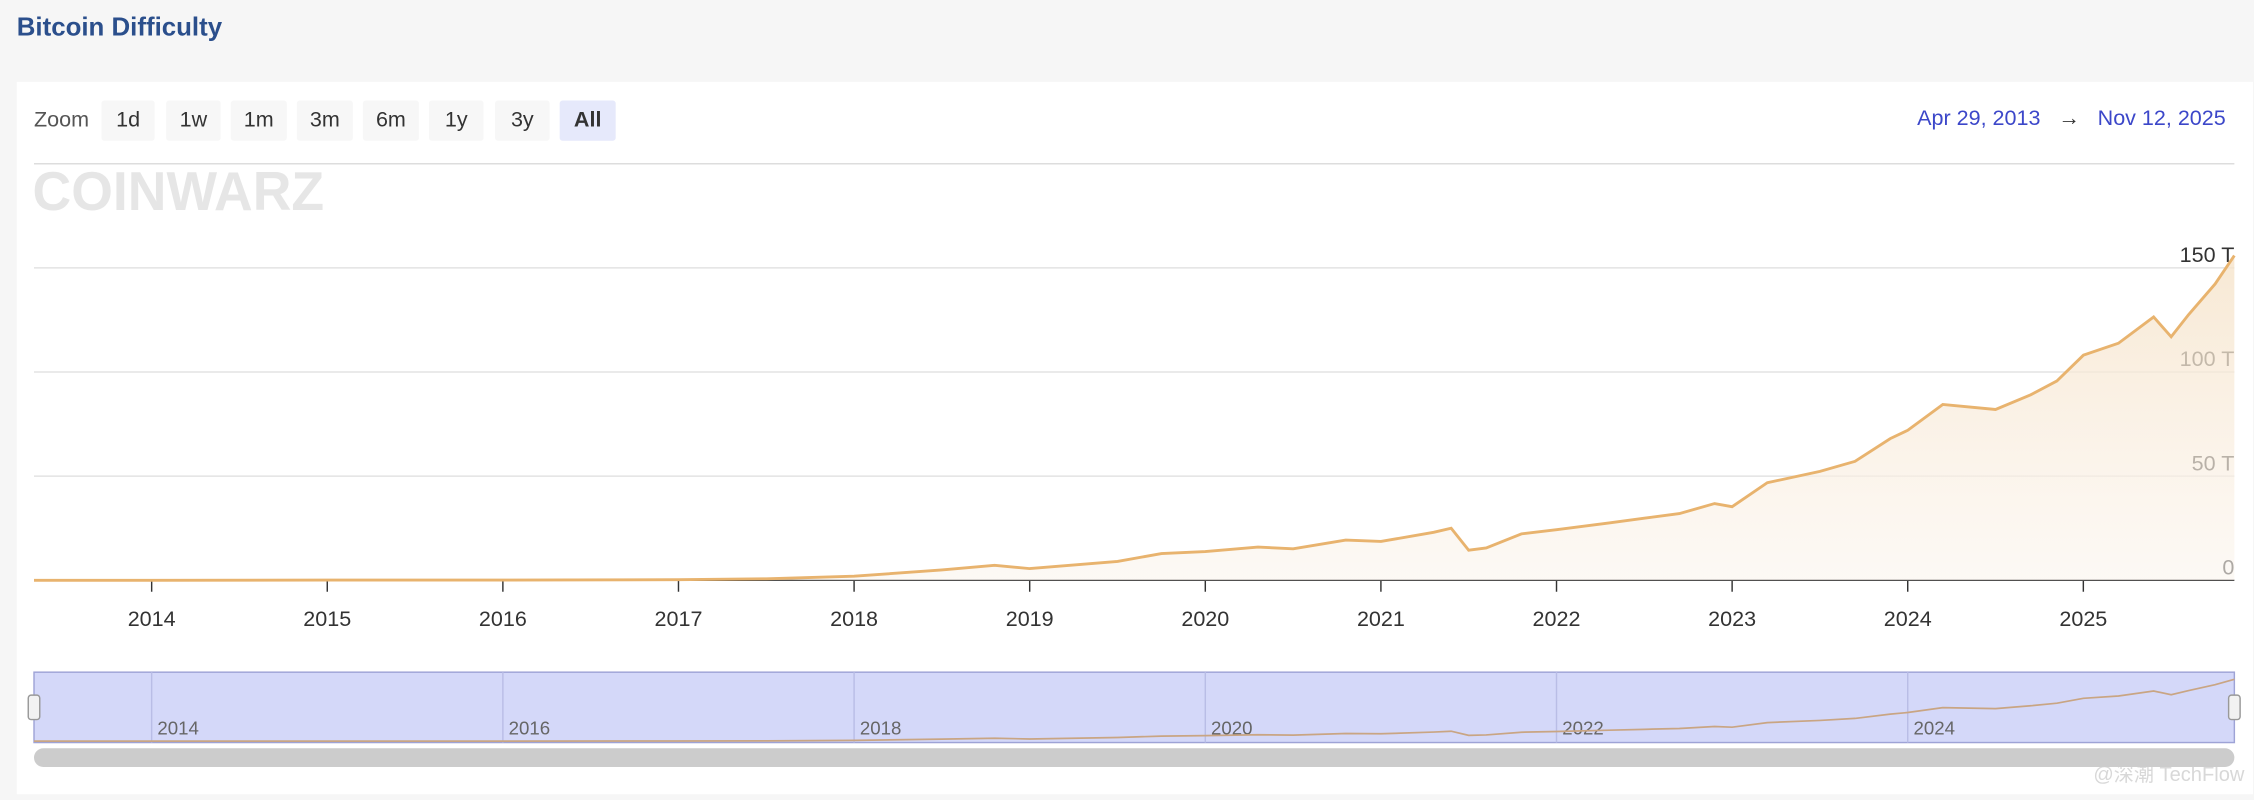  Describe the element at coordinates (2169, 774) in the screenshot. I see `credit: @深潮 TechFlow` at that location.